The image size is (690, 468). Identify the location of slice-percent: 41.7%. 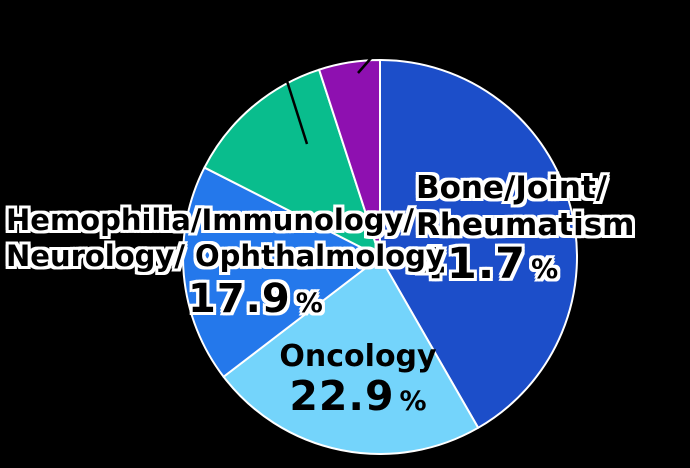
(525, 265).